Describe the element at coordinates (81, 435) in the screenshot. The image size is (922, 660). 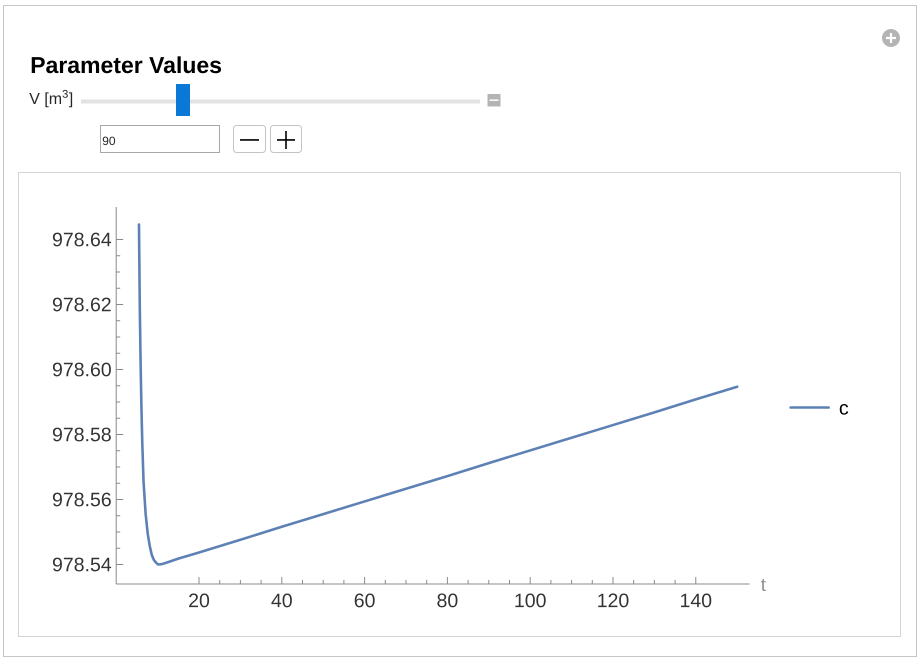
I see `y-tick-label: 978.58` at that location.